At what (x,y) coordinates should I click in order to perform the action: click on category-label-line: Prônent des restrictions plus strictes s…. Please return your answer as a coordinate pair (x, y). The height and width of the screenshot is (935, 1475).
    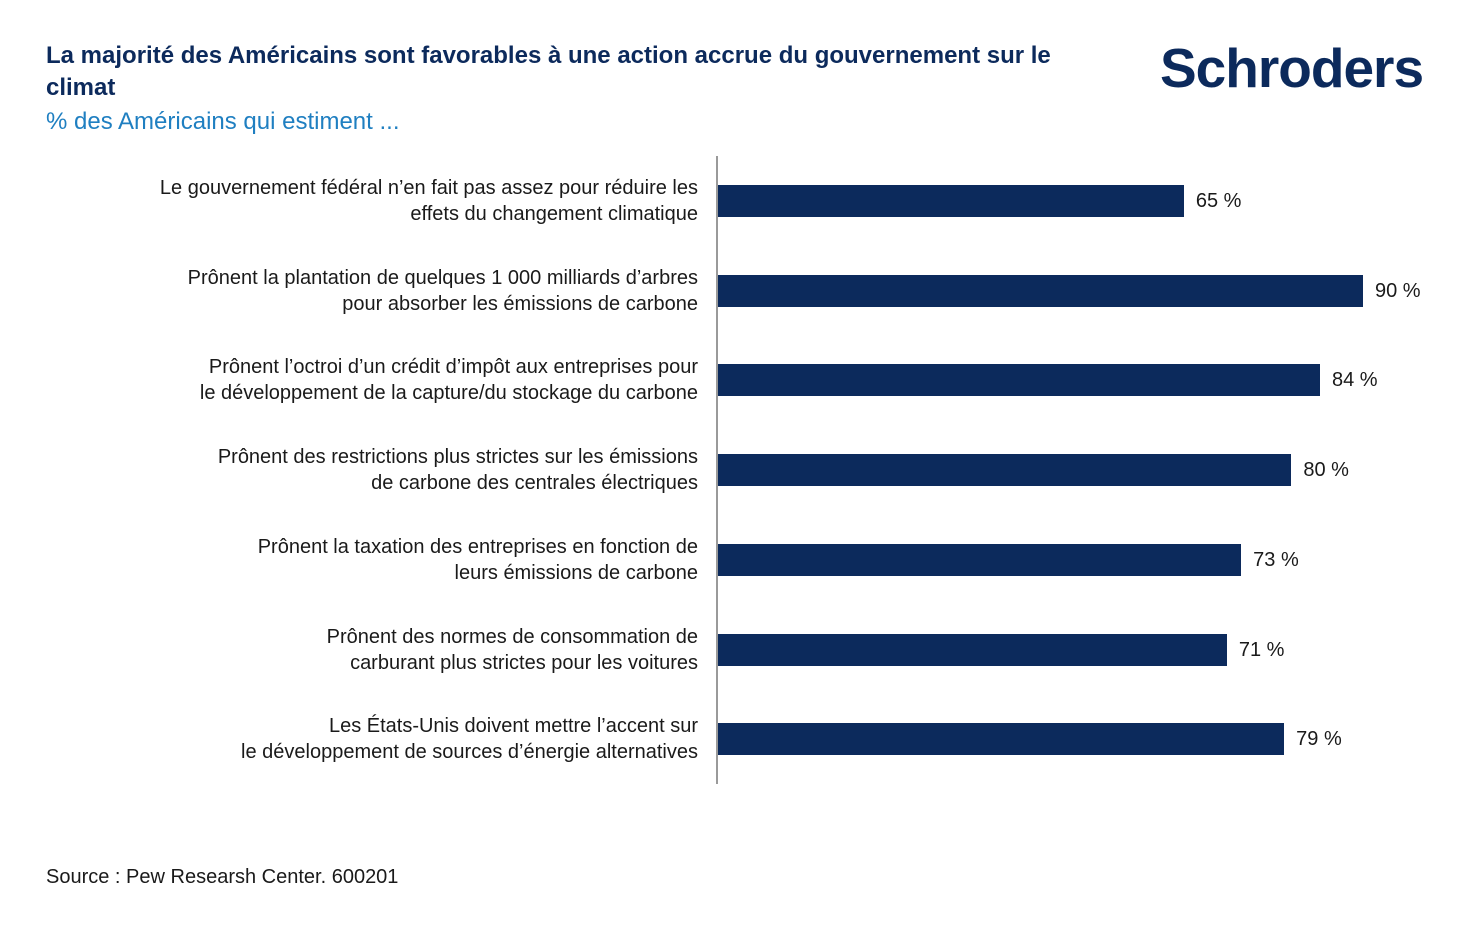
    Looking at the image, I should click on (457, 457).